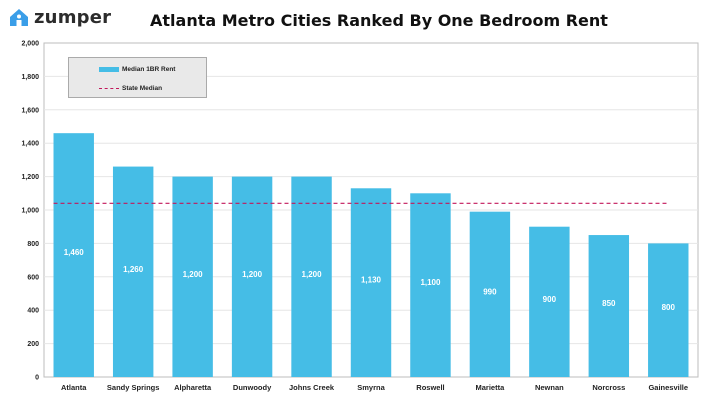 This screenshot has width=720, height=405. What do you see at coordinates (30, 44) in the screenshot?
I see `y-tick-label: 2,000` at bounding box center [30, 44].